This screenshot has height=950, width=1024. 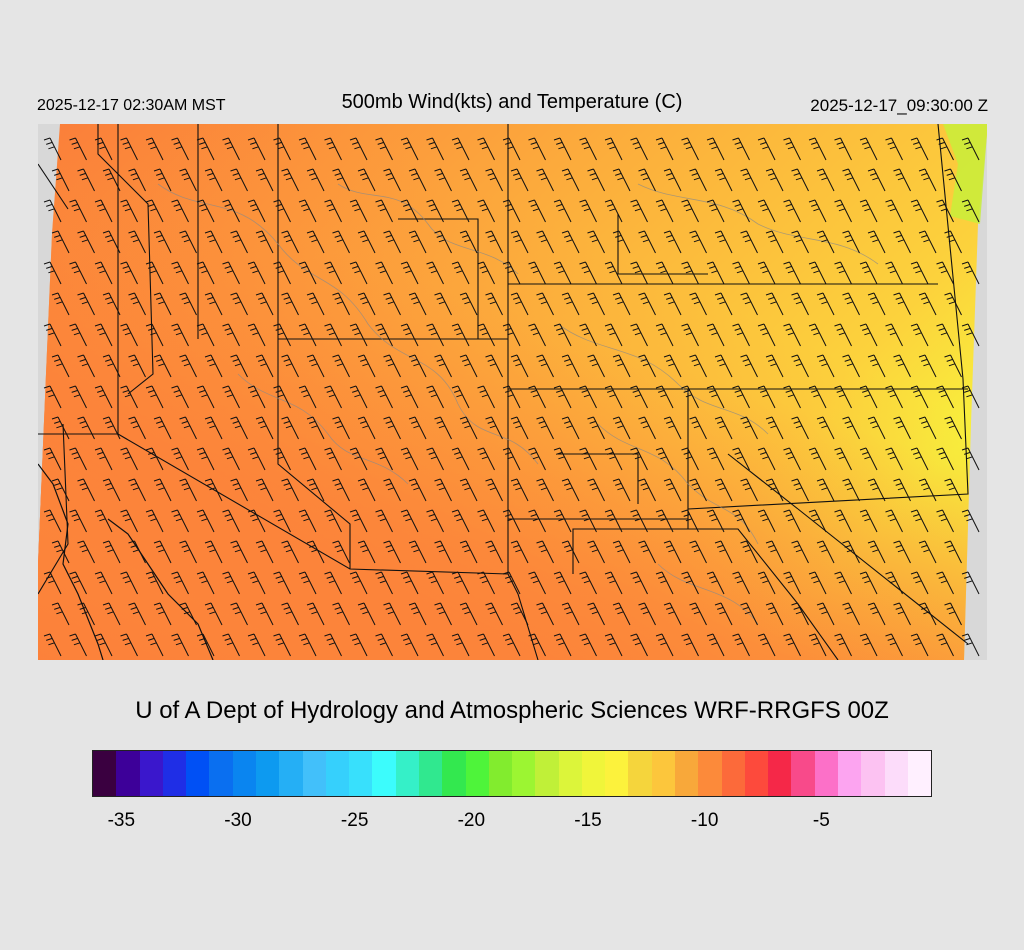 I want to click on temperature-colorbar, so click(x=512, y=773).